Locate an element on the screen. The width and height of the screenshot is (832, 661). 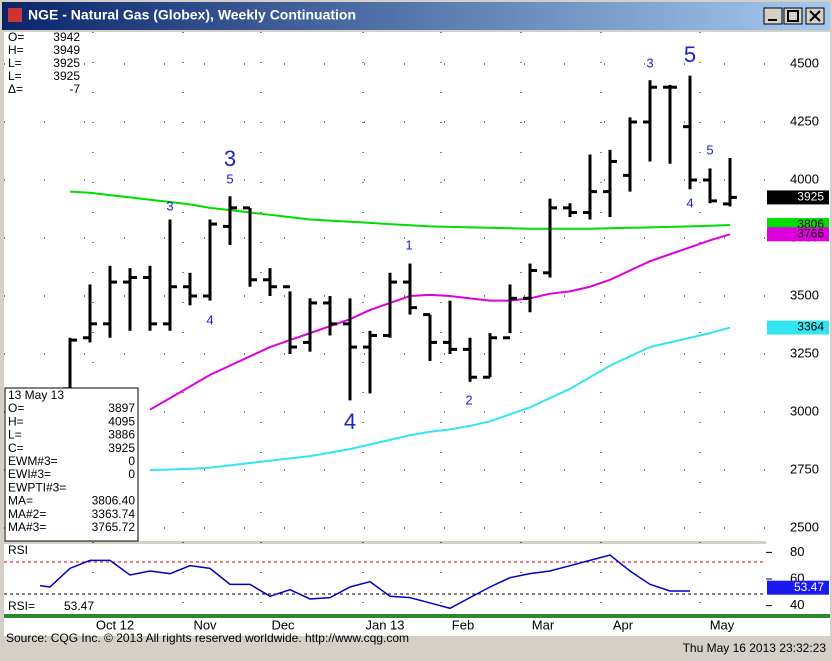
quote-value: 3942 is located at coordinates (66, 37).